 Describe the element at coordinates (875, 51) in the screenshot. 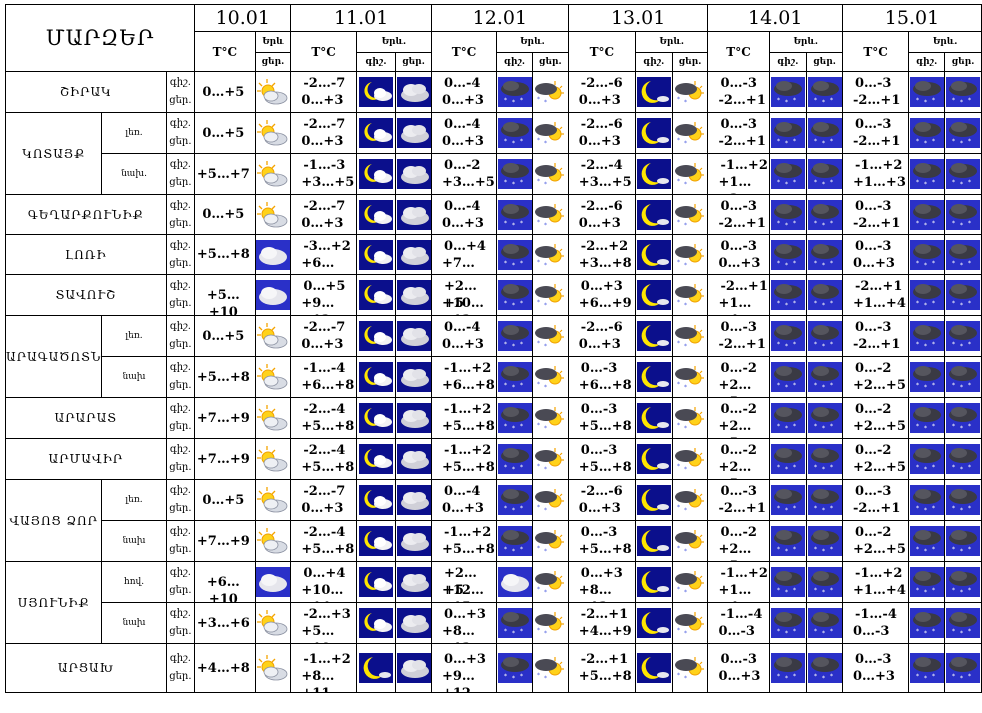

I see `temp-header-5: T°C` at that location.